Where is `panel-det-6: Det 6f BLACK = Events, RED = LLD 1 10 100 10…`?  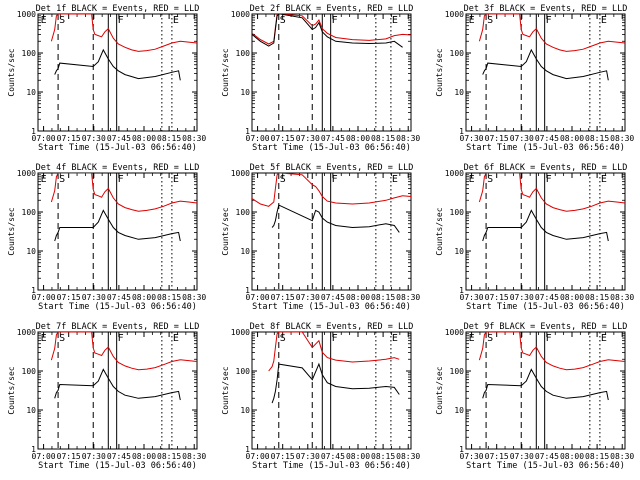 panel-det-6: Det 6f BLACK = Events, RED = LLD 1 10 100 10… is located at coordinates (534, 237).